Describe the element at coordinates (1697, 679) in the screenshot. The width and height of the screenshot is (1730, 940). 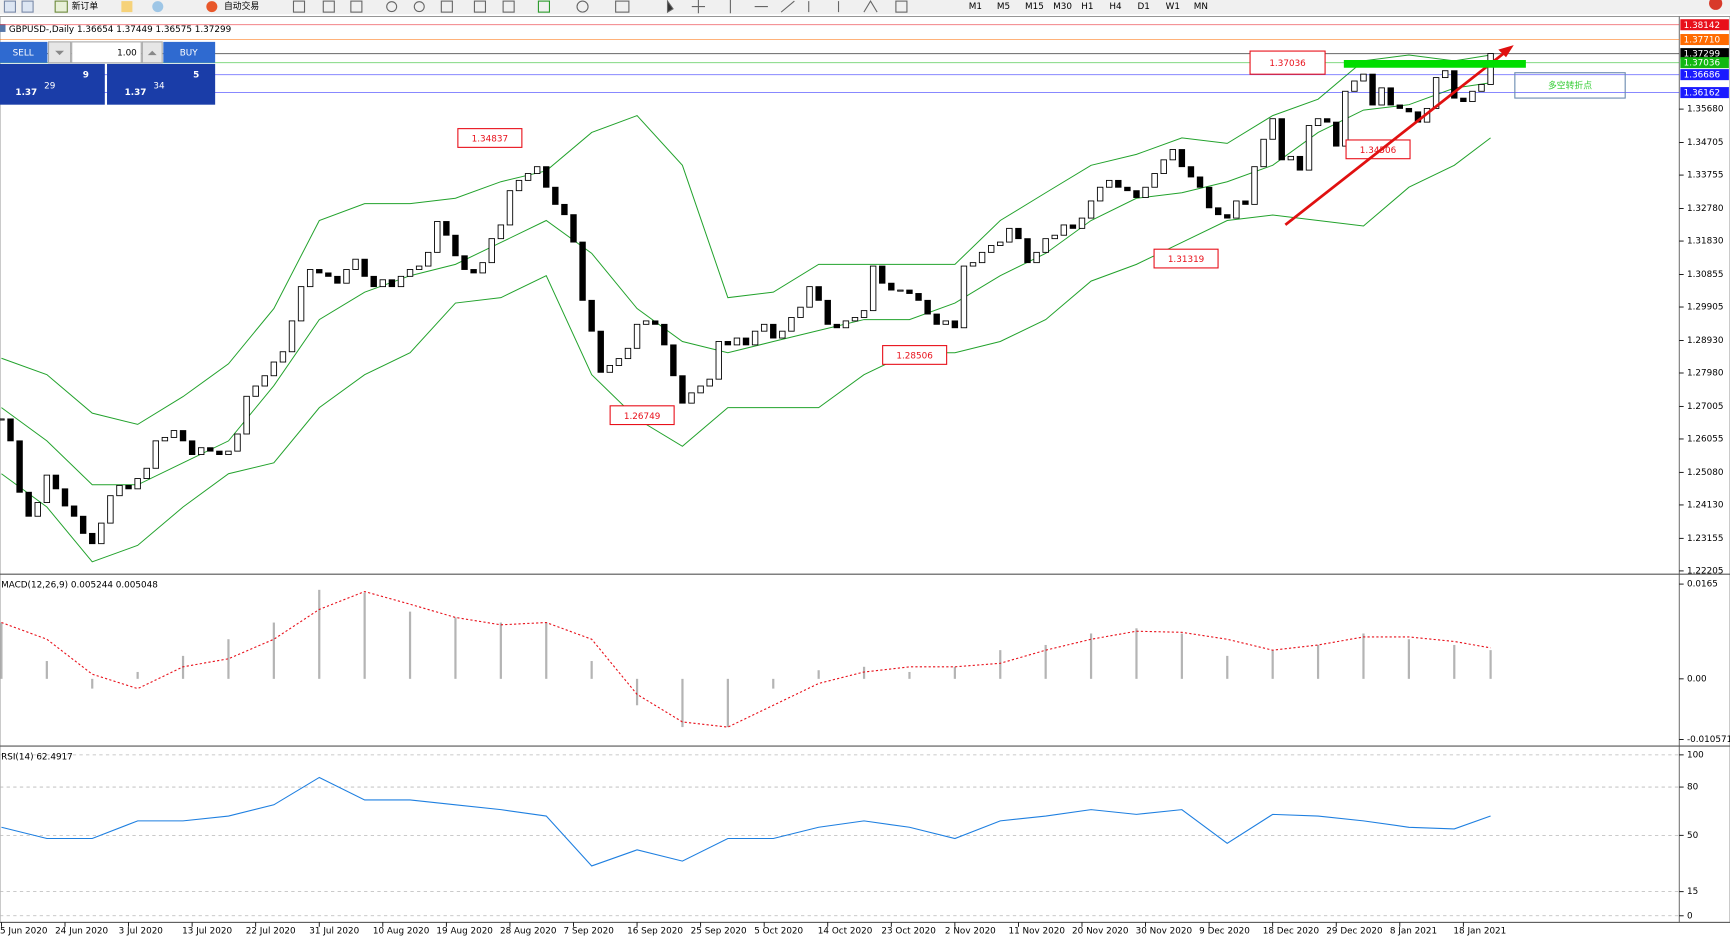
I see `y-tick-label: 0.00` at that location.